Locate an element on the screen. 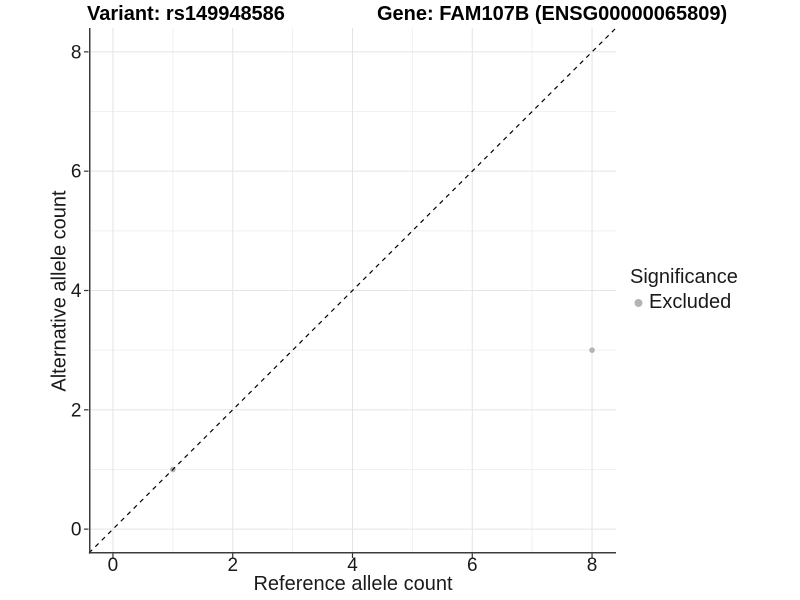  x-tick-label: 6 is located at coordinates (472, 565).